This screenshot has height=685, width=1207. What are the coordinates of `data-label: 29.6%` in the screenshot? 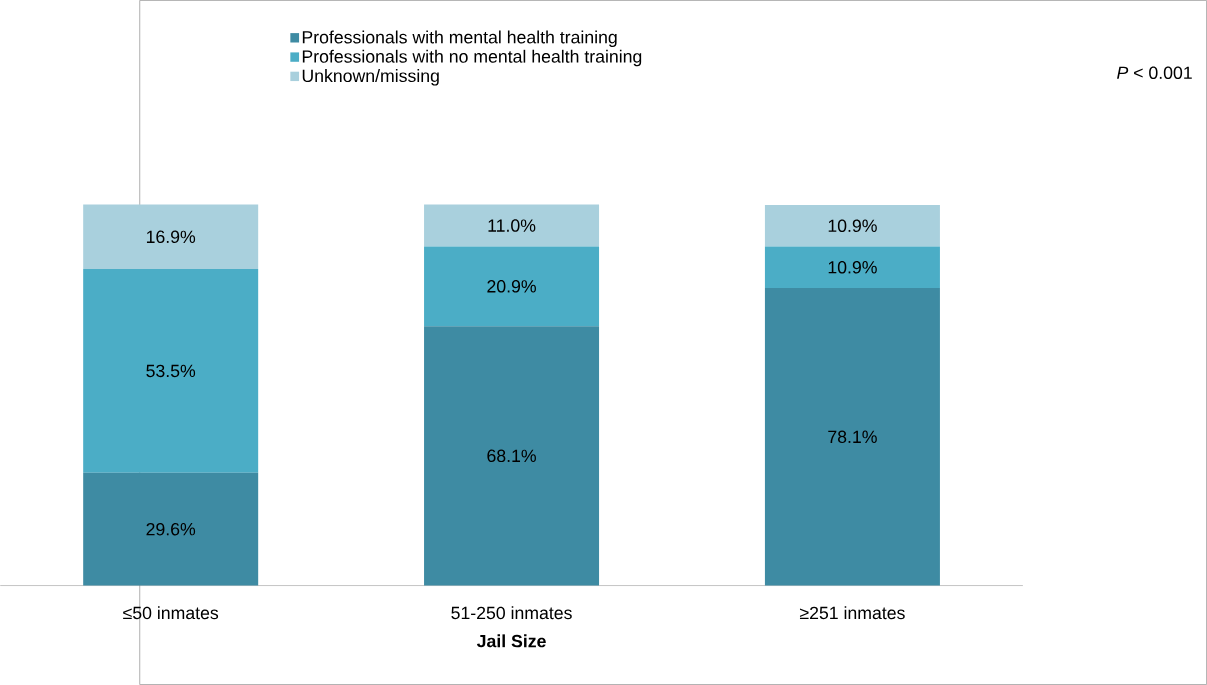 It's located at (171, 529).